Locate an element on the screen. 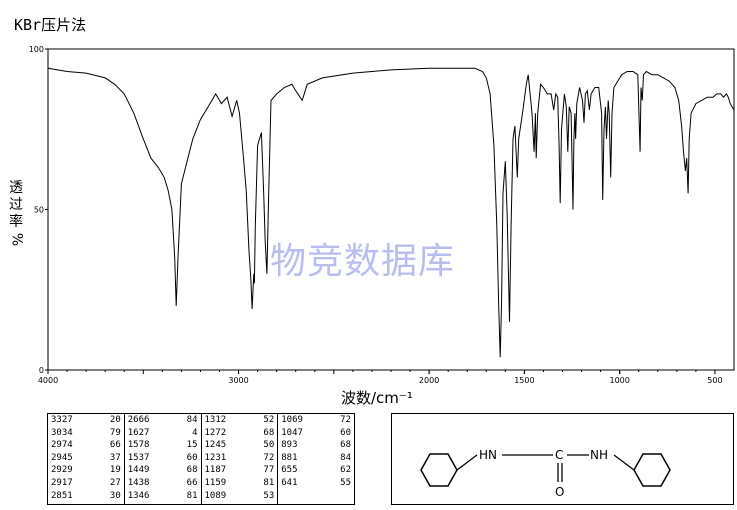 This screenshot has width=737, height=510. peak-transmittance: 20 is located at coordinates (115, 420).